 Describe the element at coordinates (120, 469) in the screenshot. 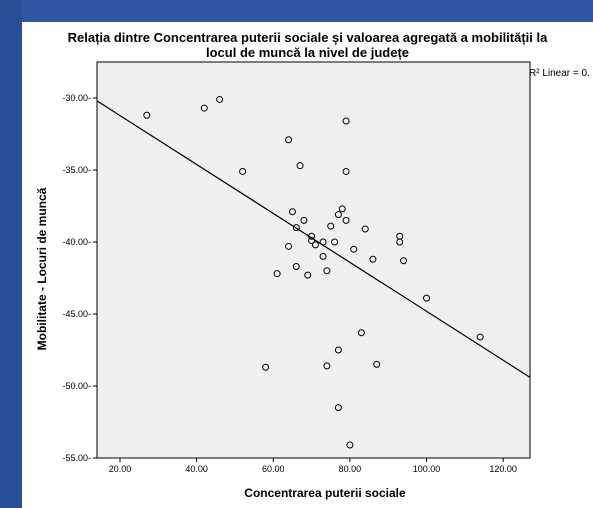

I see `x-tick-label: 20.00` at that location.